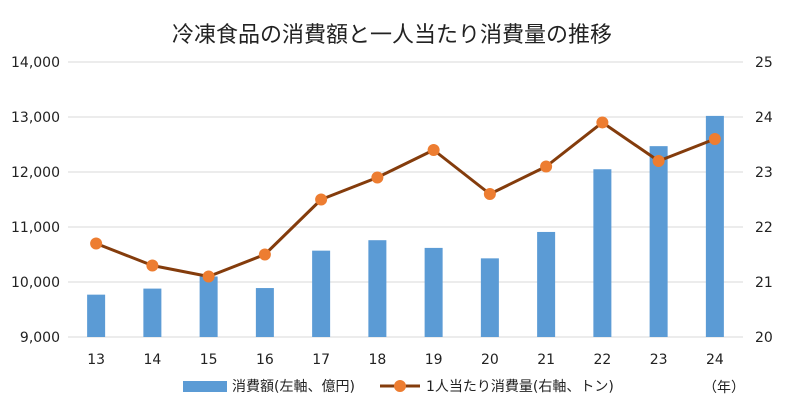 The height and width of the screenshot is (420, 785). Describe the element at coordinates (659, 360) in the screenshot. I see `x-tick-label: 23` at that location.